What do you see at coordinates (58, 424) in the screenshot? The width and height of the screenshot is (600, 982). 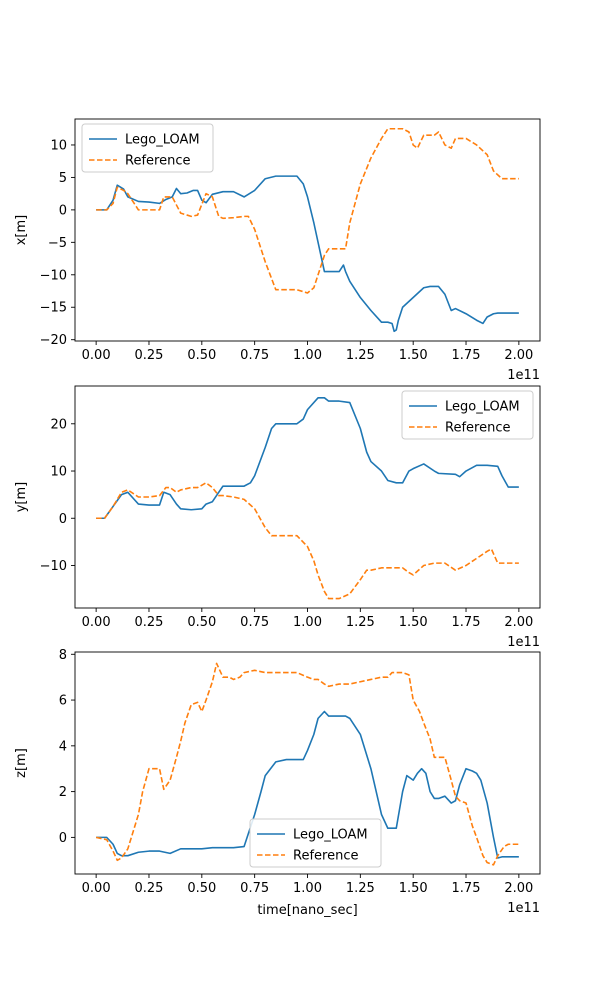 I see `y-tick-label: 20` at bounding box center [58, 424].